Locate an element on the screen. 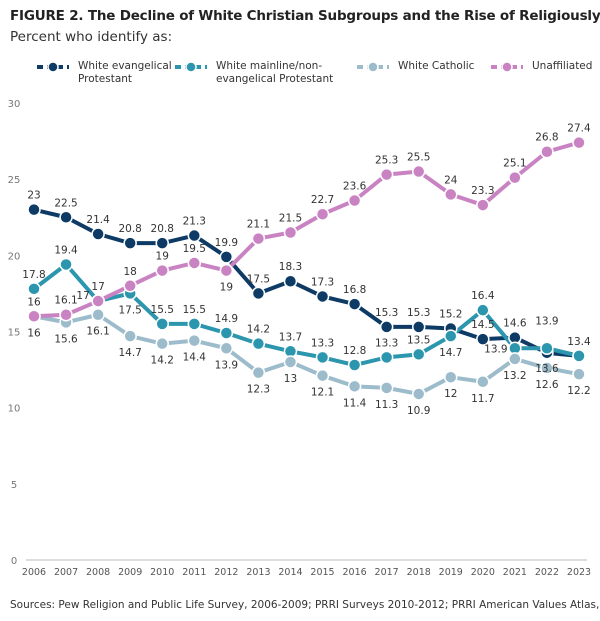  data-label: 13.3 is located at coordinates (322, 343).